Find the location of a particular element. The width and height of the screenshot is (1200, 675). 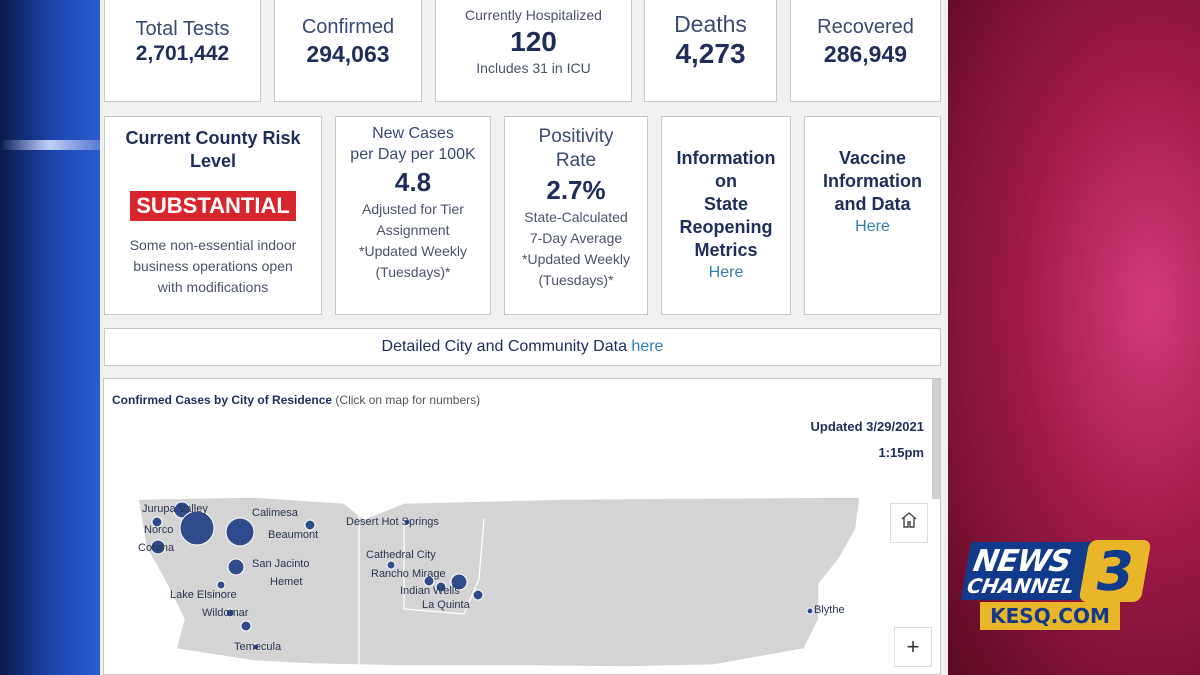

risk-title-line2: Level is located at coordinates (213, 161).